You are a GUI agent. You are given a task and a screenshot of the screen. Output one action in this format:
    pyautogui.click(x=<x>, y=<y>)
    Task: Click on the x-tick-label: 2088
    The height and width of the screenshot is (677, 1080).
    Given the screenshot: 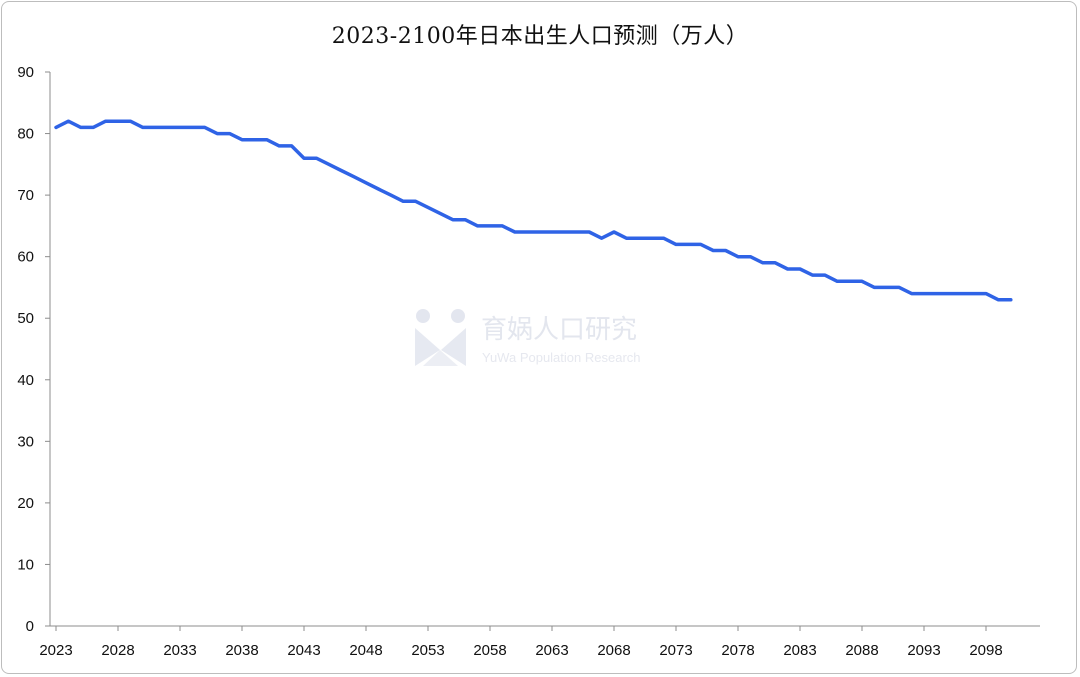 What is the action you would take?
    pyautogui.click(x=861, y=650)
    